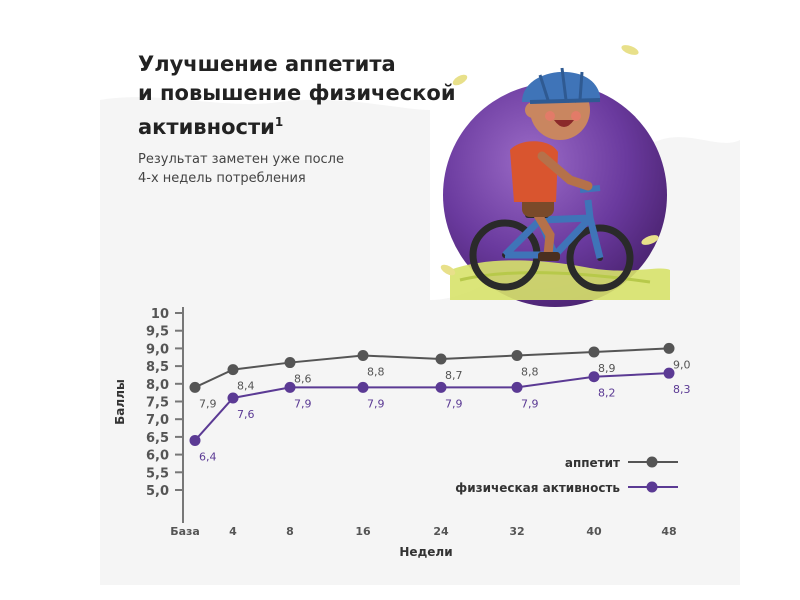  Describe the element at coordinates (241, 159) in the screenshot. I see `subtitle-line-1: Результат заметен уже после` at that location.